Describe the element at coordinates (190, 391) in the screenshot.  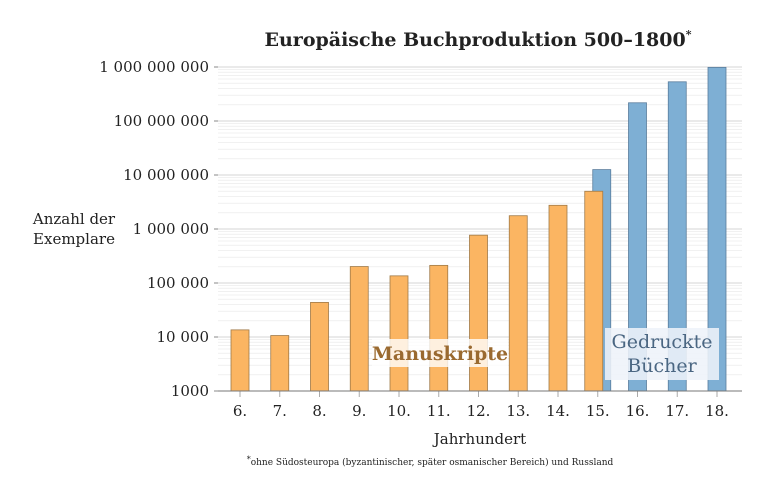
I see `y-tick-label: 1000` at that location.